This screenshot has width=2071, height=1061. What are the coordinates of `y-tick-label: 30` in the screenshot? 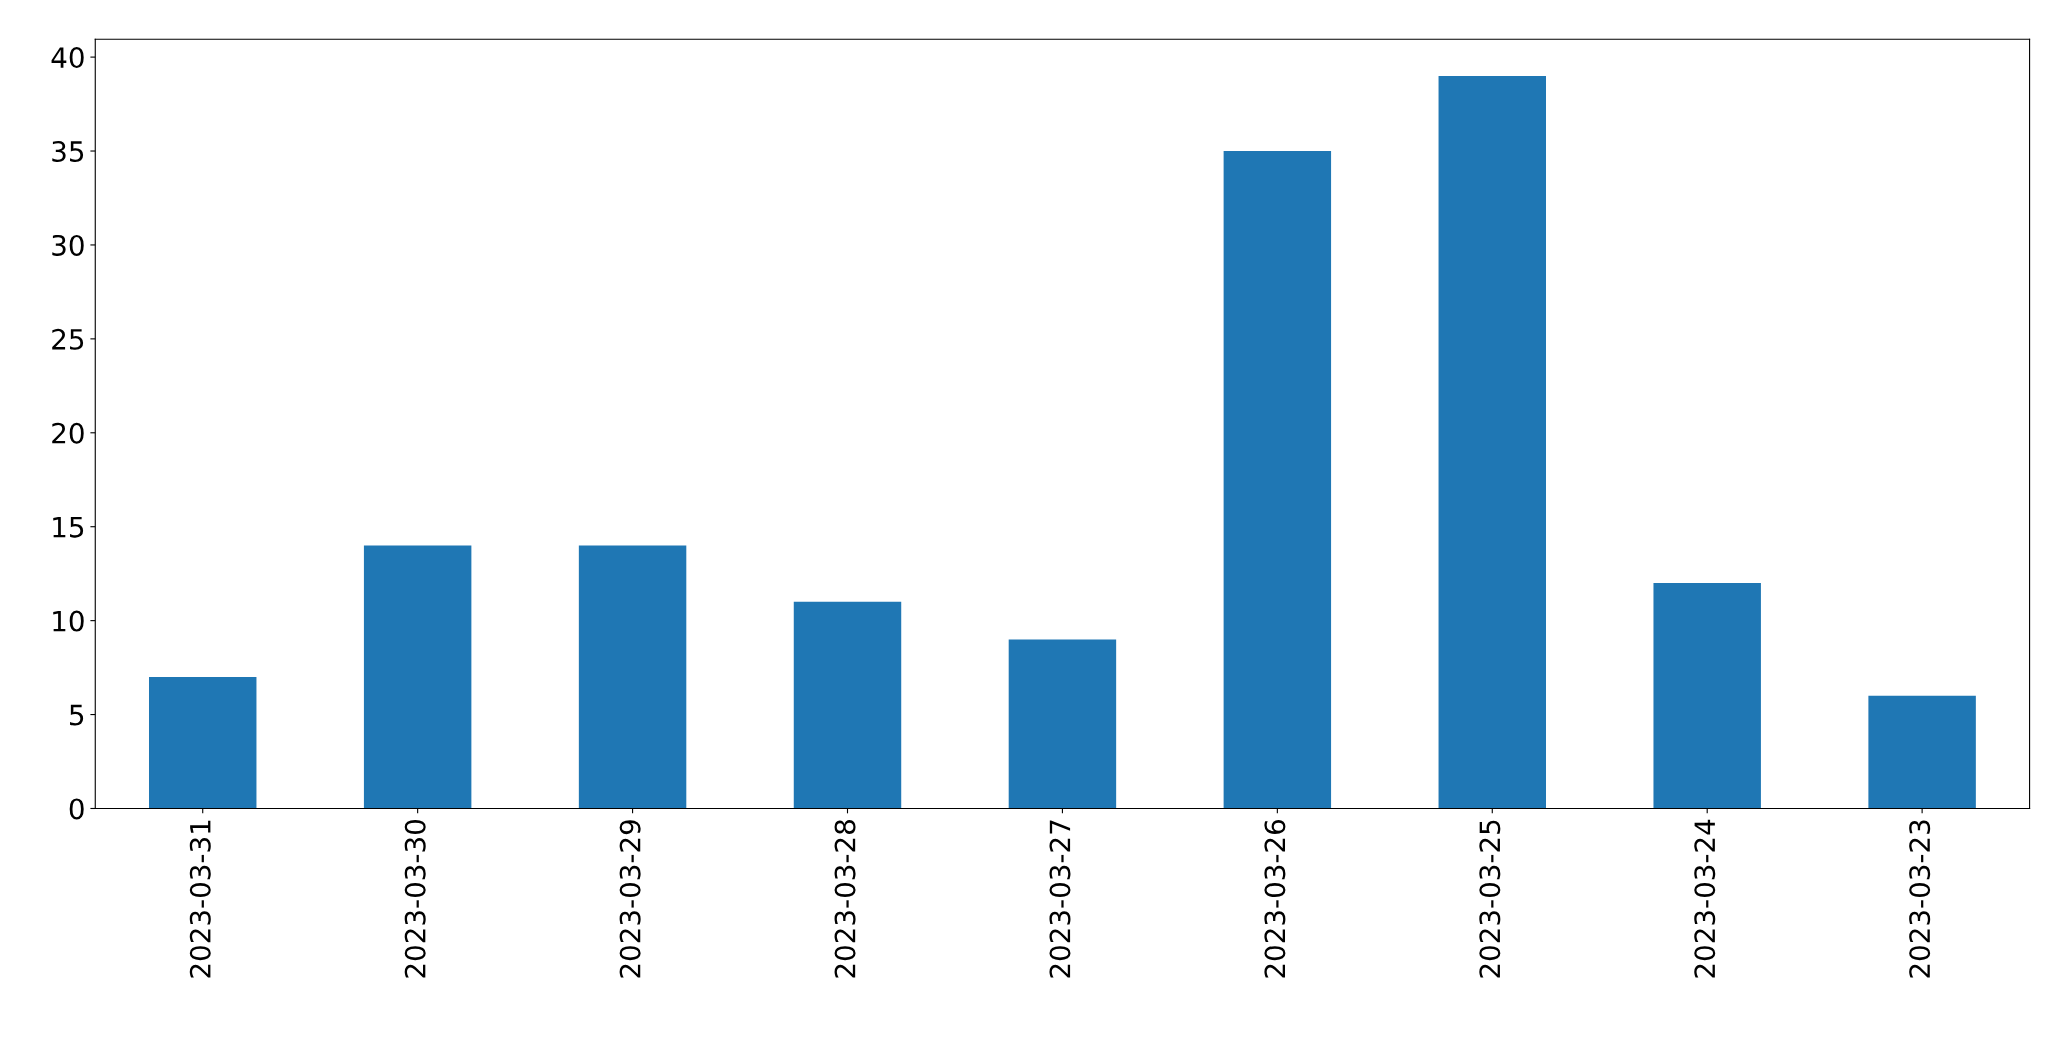 It's located at (68, 245).